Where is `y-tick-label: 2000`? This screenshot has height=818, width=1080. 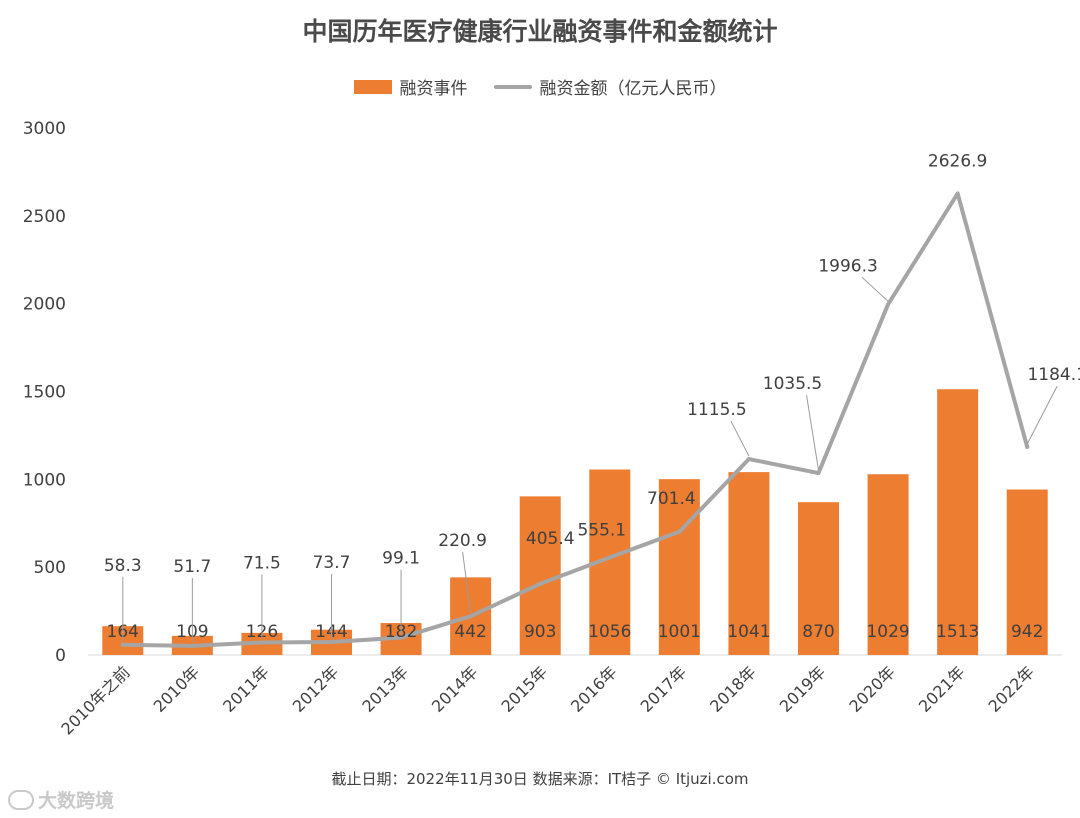
y-tick-label: 2000 is located at coordinates (44, 305).